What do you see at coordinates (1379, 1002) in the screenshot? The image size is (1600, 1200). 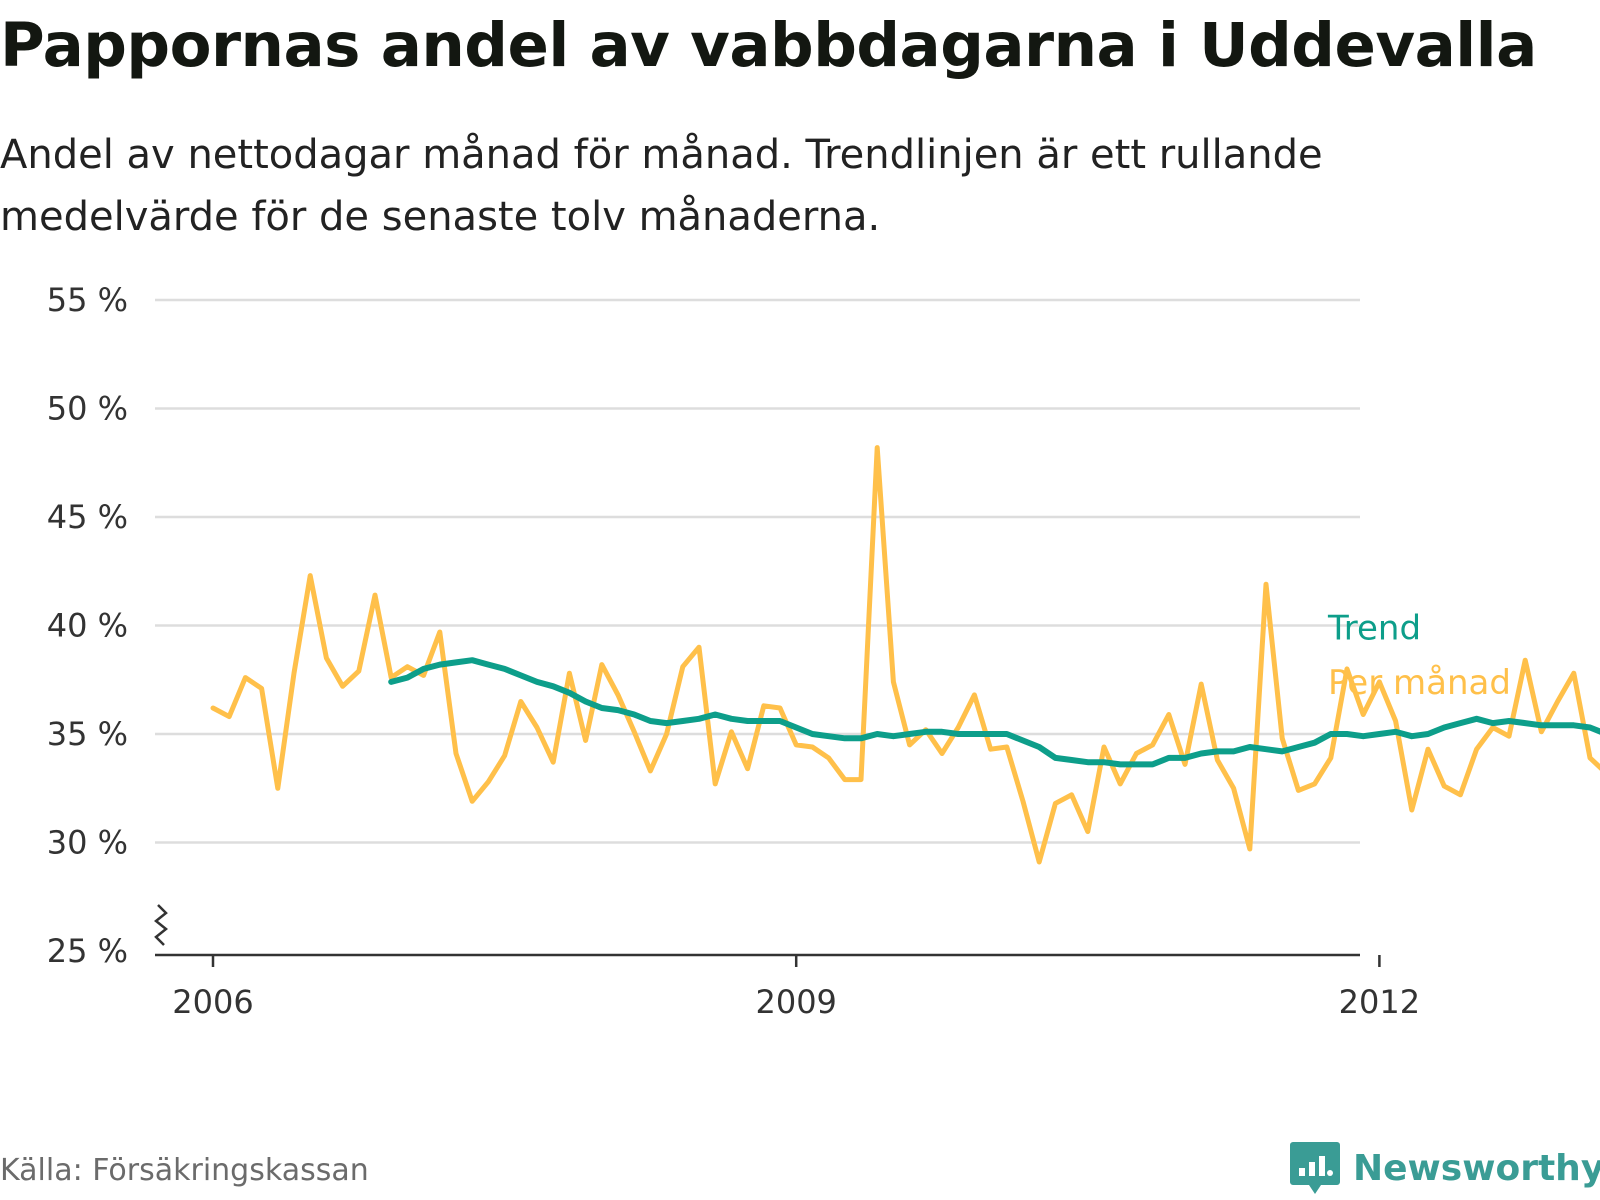 I see `x-tick-label: 2012` at bounding box center [1379, 1002].